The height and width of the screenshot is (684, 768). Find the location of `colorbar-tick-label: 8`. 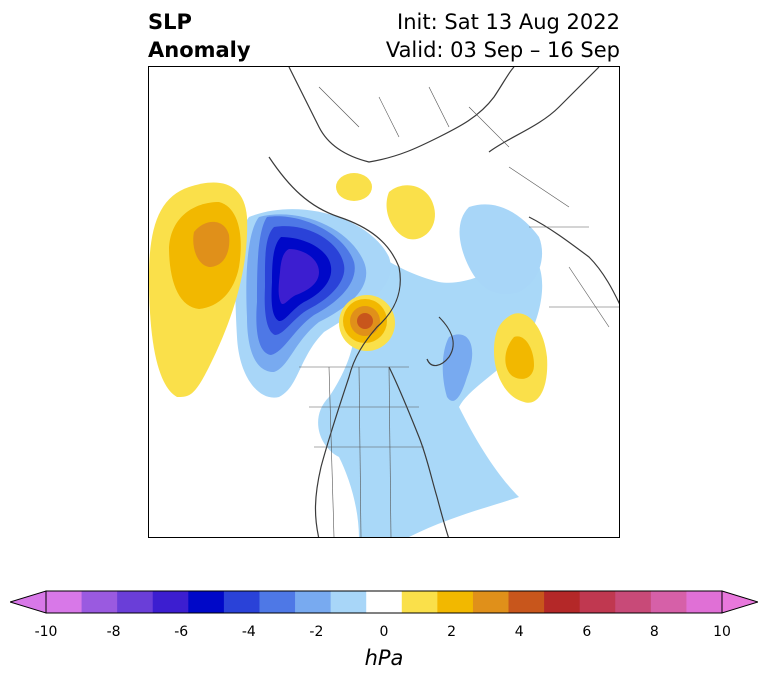

colorbar-tick-label: 8 is located at coordinates (654, 632).